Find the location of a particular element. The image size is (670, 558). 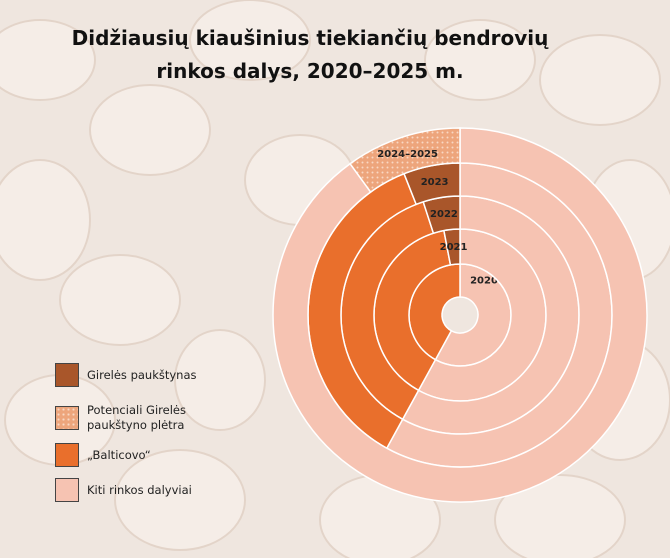

legend-item: „Balticovo“ is located at coordinates (146, 455).